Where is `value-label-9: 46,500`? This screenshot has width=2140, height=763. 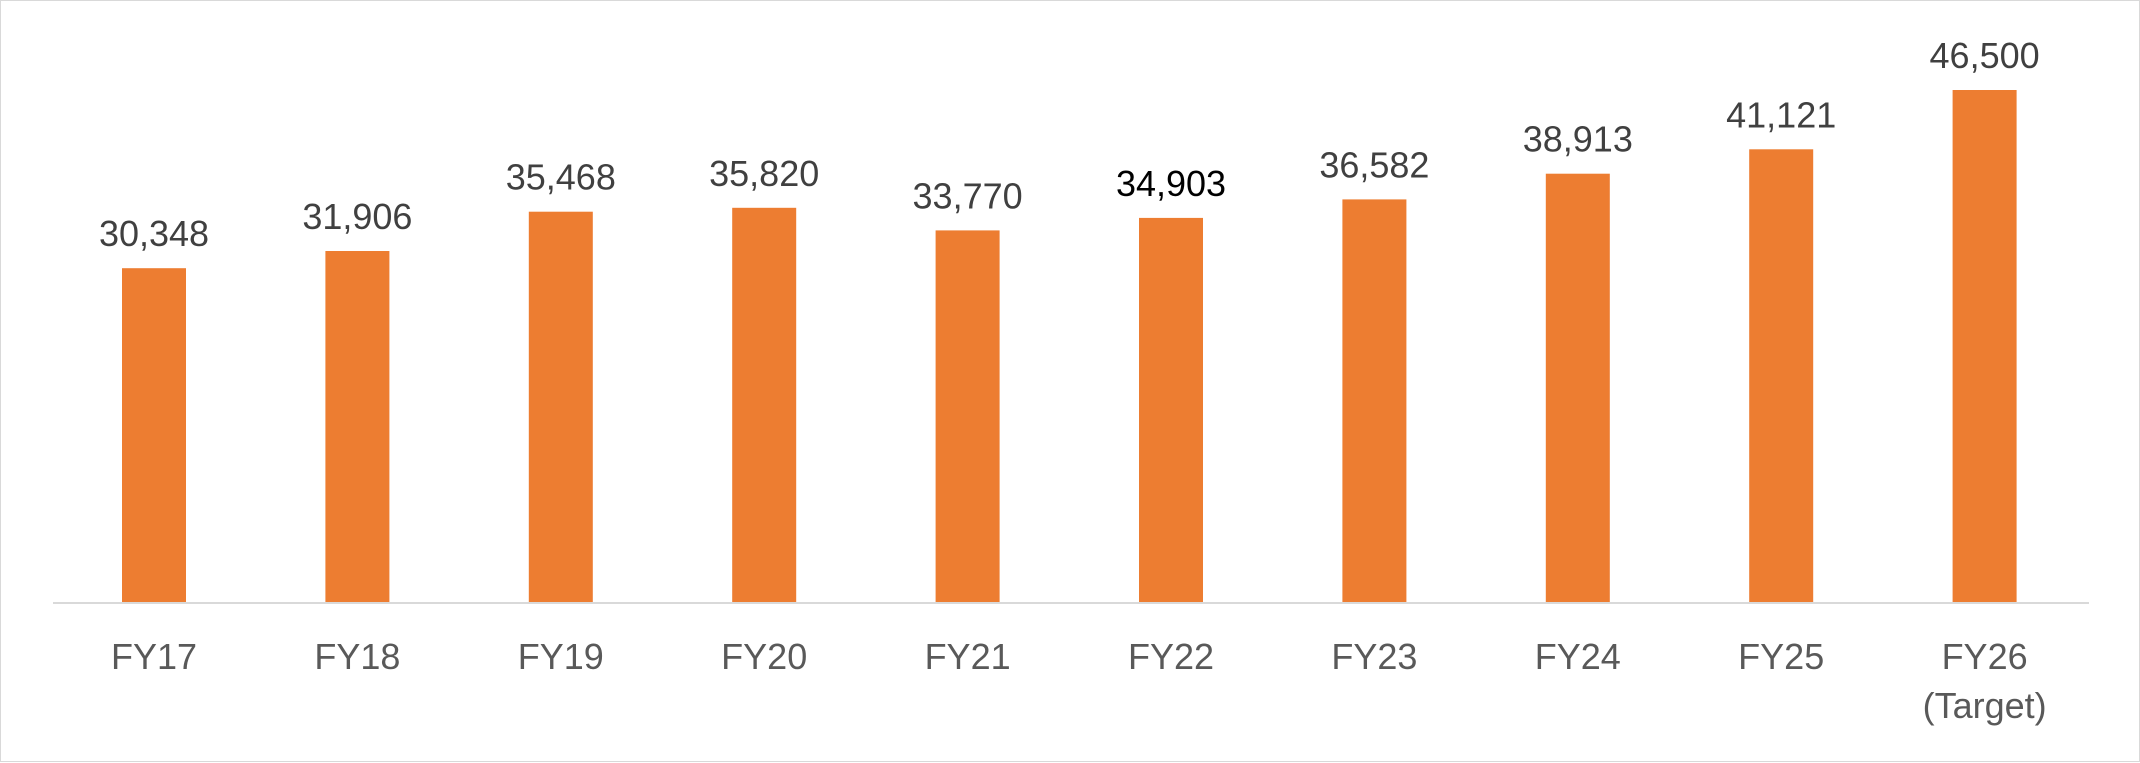 value-label-9: 46,500 is located at coordinates (1985, 55).